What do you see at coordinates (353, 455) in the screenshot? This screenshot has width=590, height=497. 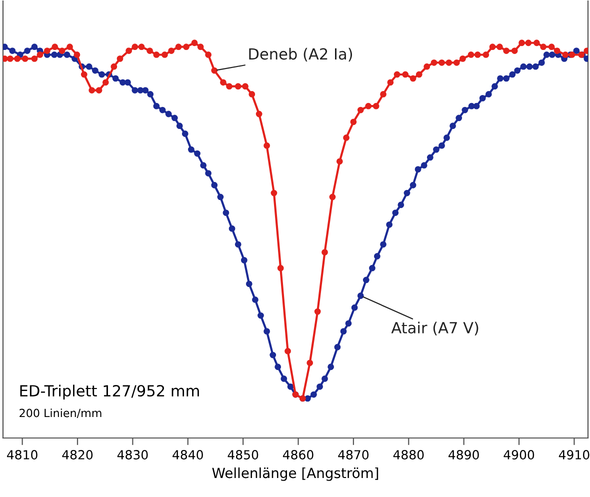 I see `x-tick-label: 4870` at bounding box center [353, 455].